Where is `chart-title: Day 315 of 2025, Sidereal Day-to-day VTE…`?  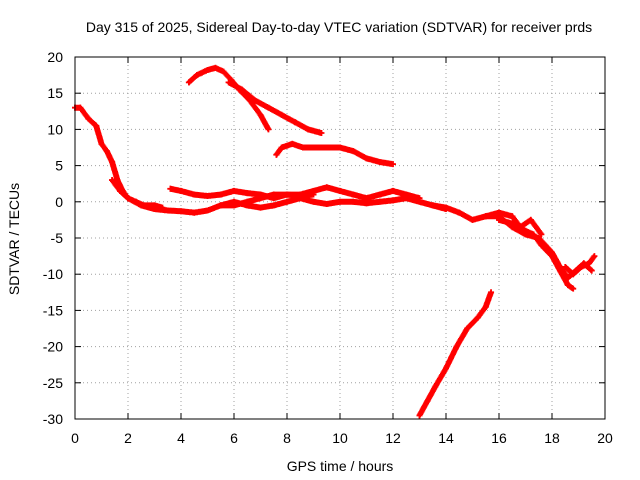
chart-title: Day 315 of 2025, Sidereal Day-to-day VTE… is located at coordinates (339, 27).